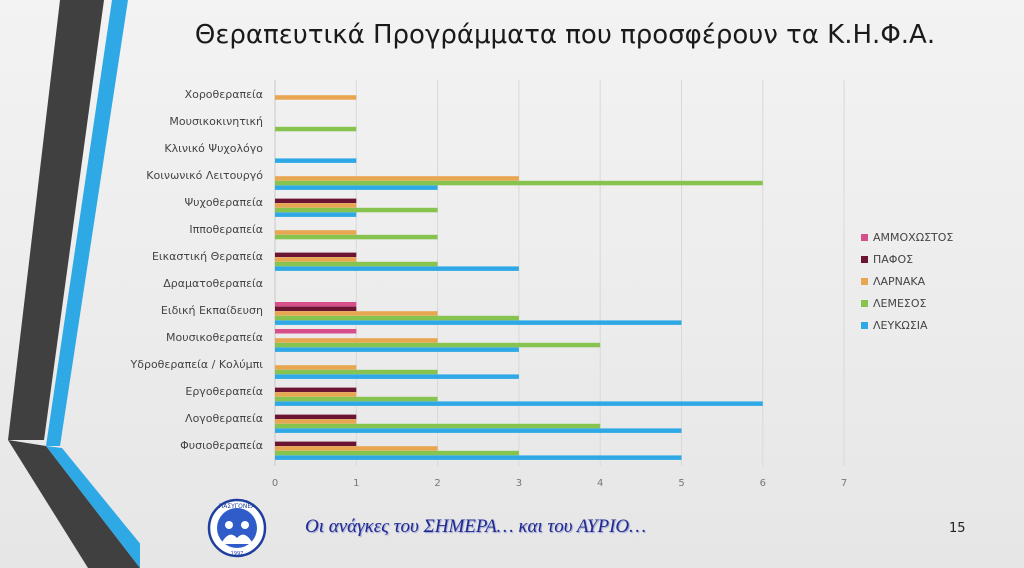 The height and width of the screenshot is (568, 1024). Describe the element at coordinates (900, 303) in the screenshot. I see `legend-label: ΛΕΜΕΣΟΣ` at that location.